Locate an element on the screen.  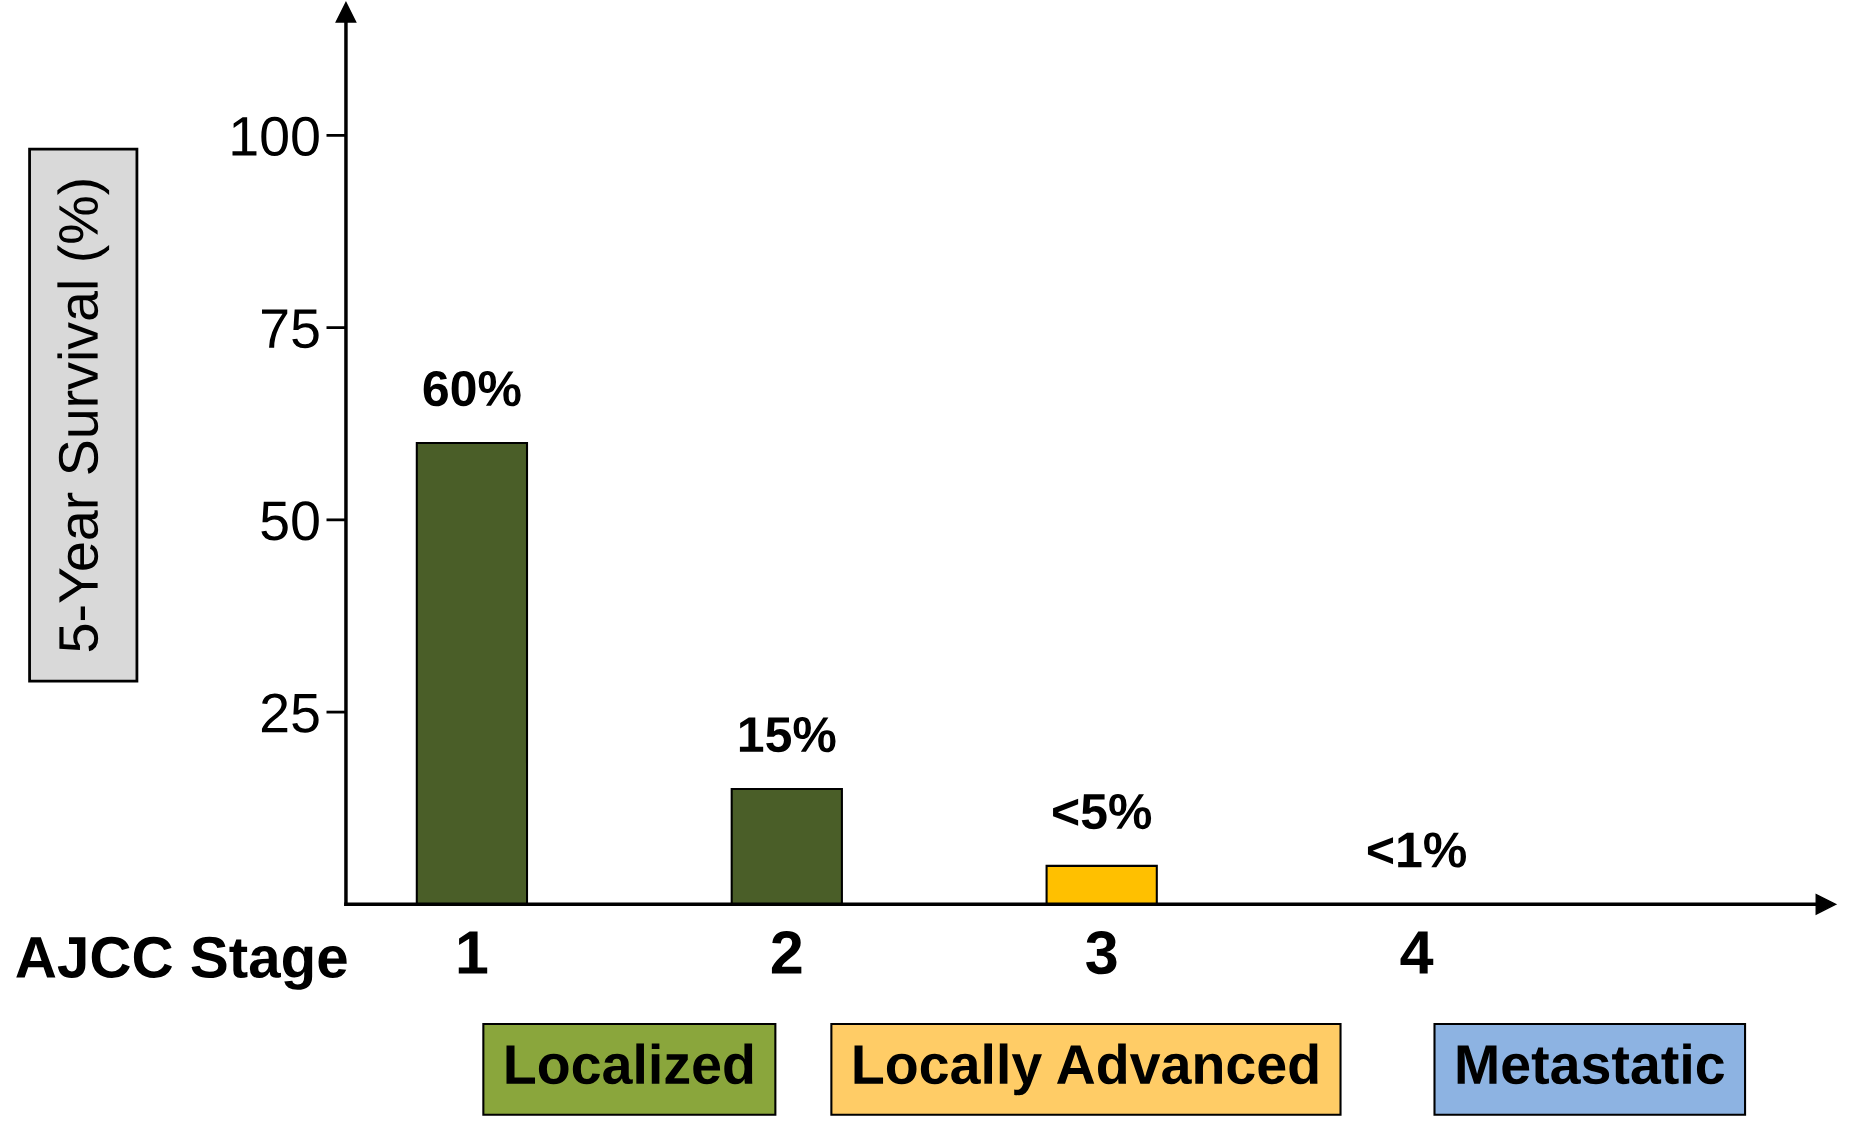
x-tick-label: 1 is located at coordinates (473, 952).